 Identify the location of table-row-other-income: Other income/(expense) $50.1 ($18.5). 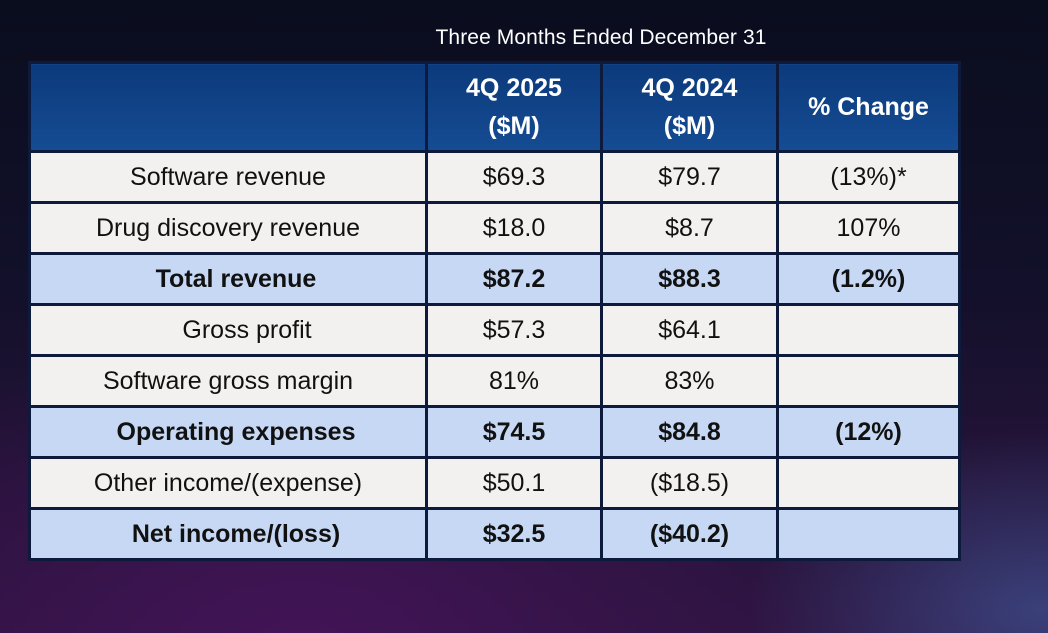
(494, 483).